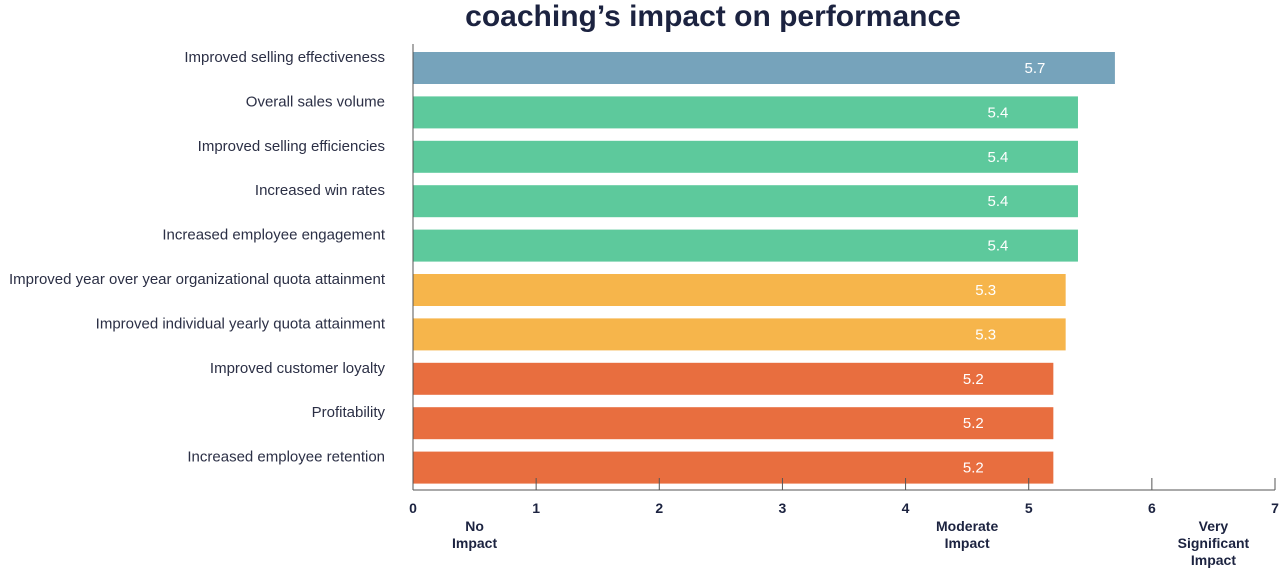 This screenshot has width=1280, height=572. Describe the element at coordinates (906, 508) in the screenshot. I see `x-tick-label-4: 4` at that location.